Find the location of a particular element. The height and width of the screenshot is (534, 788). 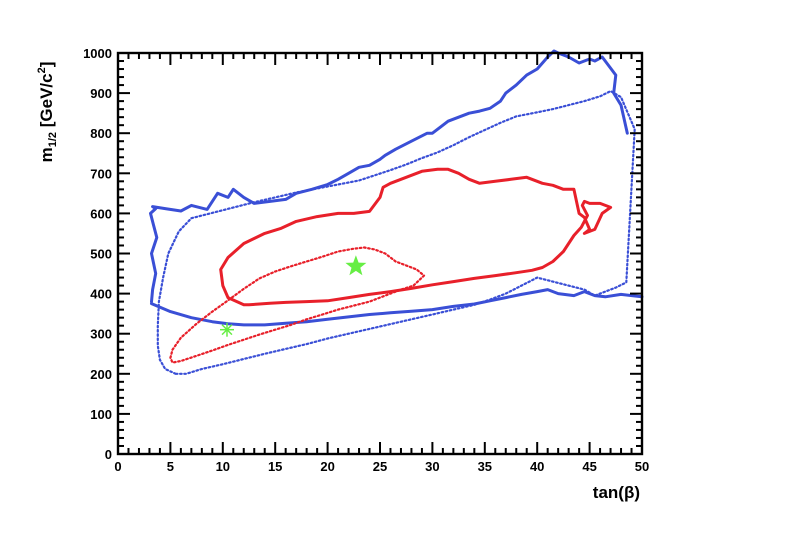

y-axis-title-symbol: m is located at coordinates (46, 154).